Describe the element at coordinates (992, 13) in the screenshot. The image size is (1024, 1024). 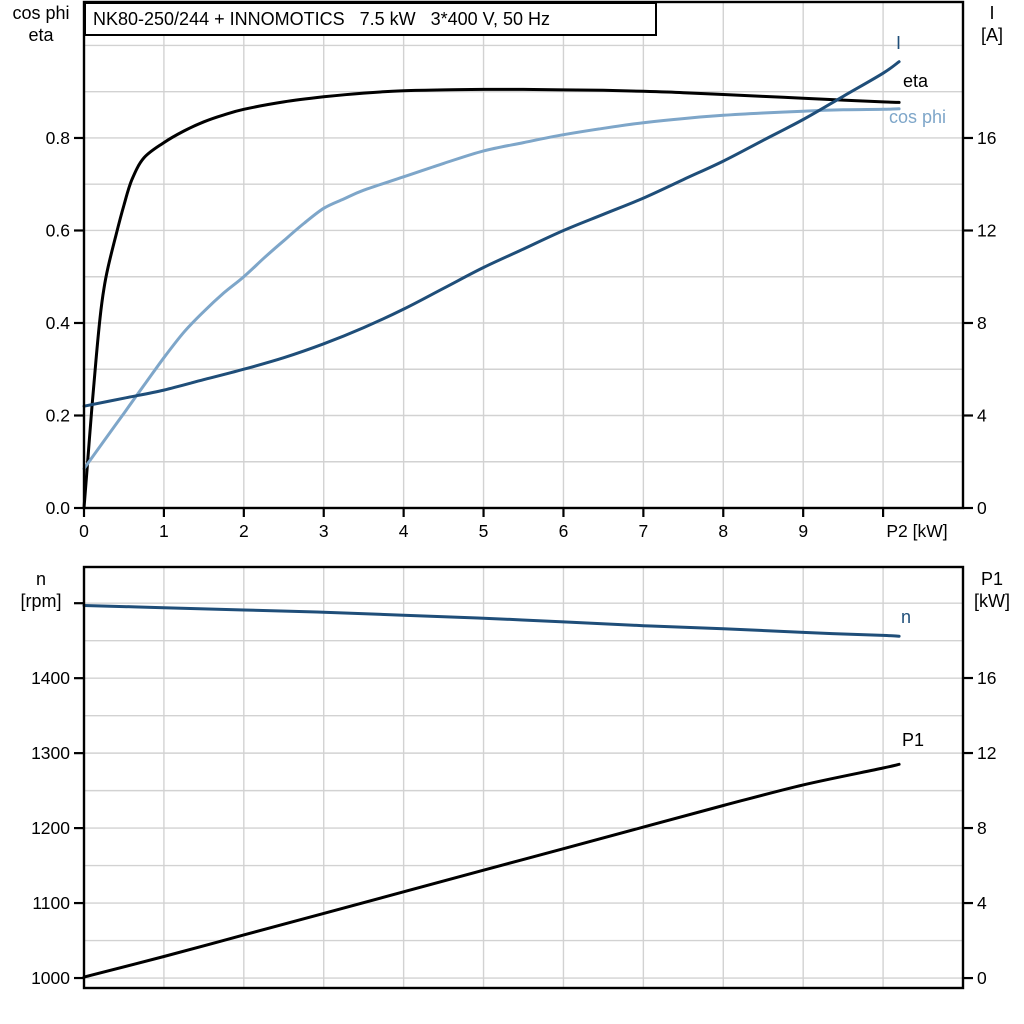
I see `axis-title-line: I` at that location.